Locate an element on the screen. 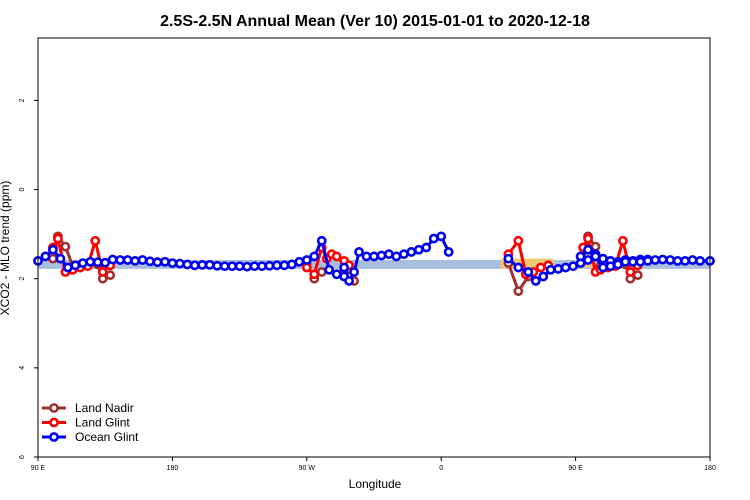 Image resolution: width=750 pixels, height=500 pixels. legend-marker-land-glint is located at coordinates (54, 422).